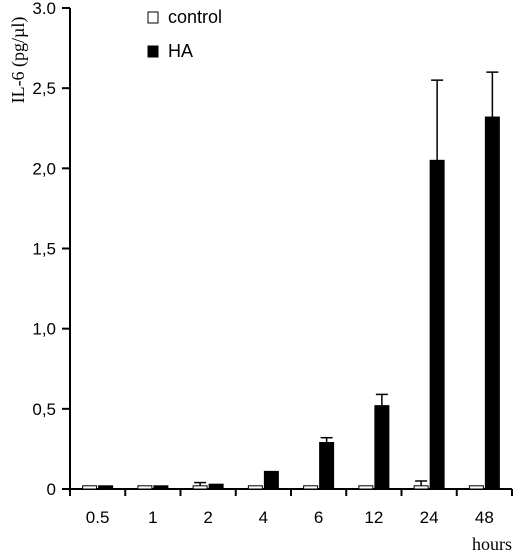  What do you see at coordinates (373, 517) in the screenshot?
I see `x-tick-label: 12` at bounding box center [373, 517].